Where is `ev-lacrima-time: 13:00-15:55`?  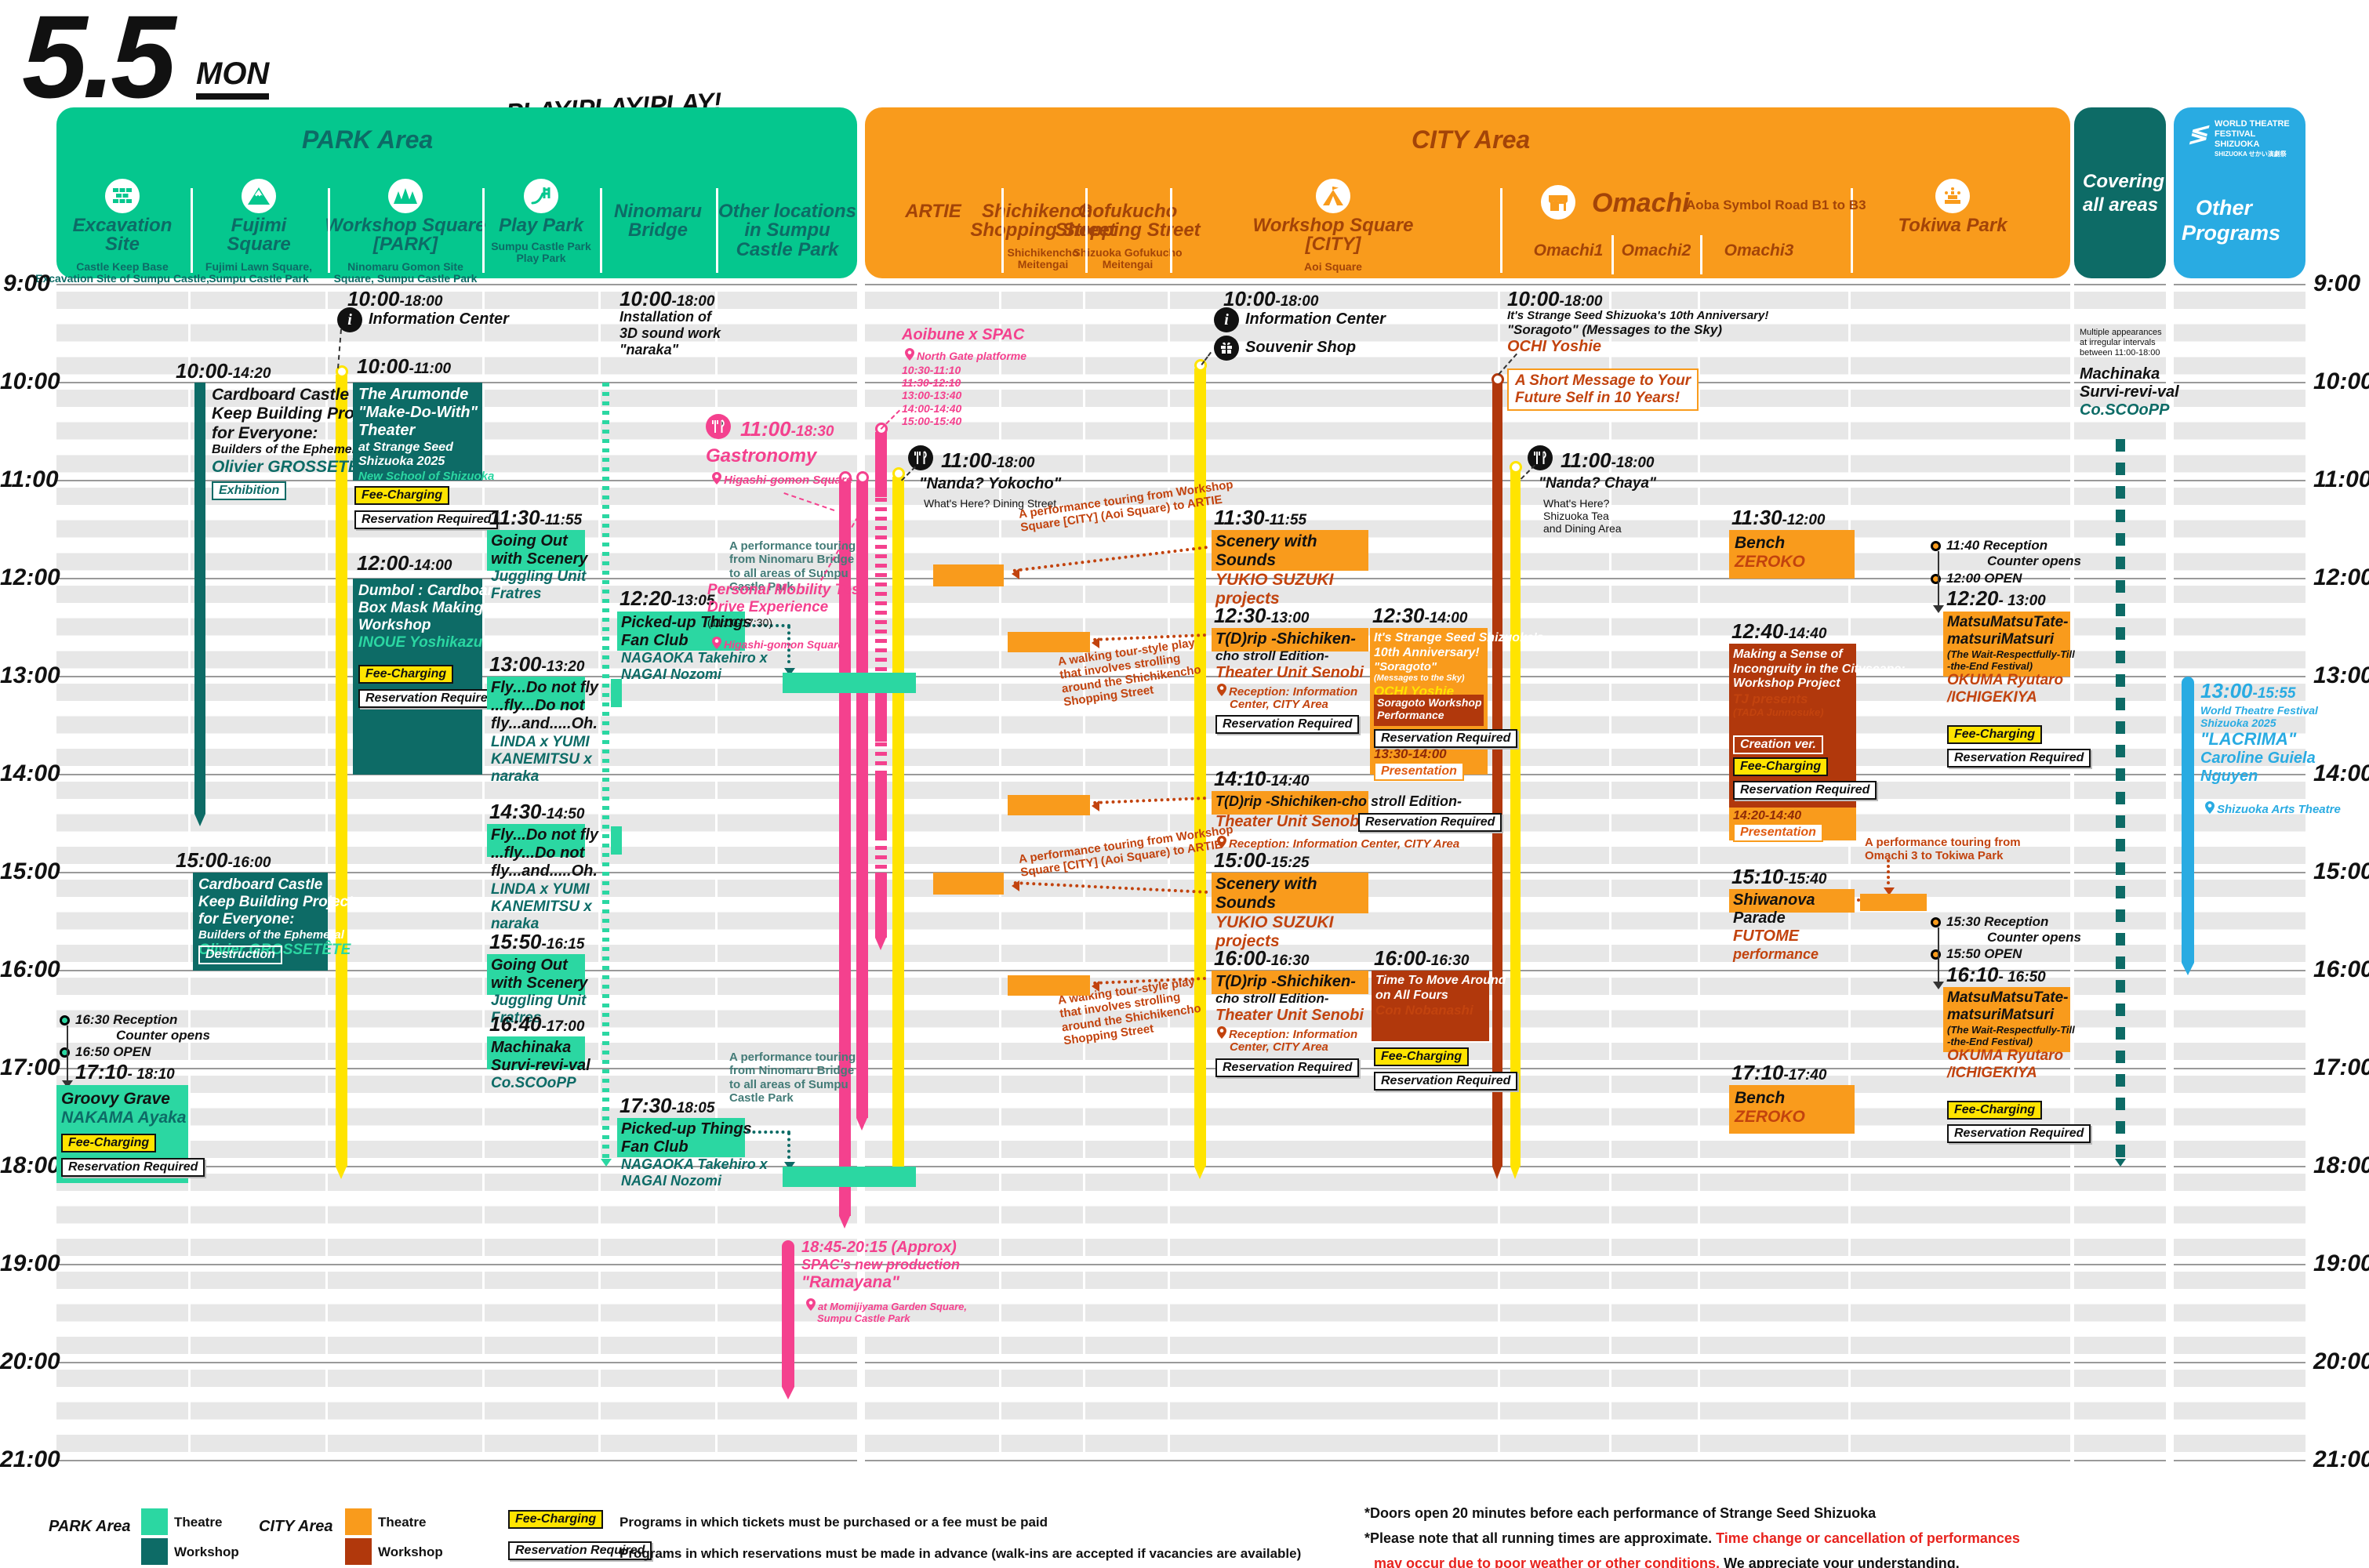
ev-lacrima-time: 13:00-15:55 is located at coordinates (2248, 690).